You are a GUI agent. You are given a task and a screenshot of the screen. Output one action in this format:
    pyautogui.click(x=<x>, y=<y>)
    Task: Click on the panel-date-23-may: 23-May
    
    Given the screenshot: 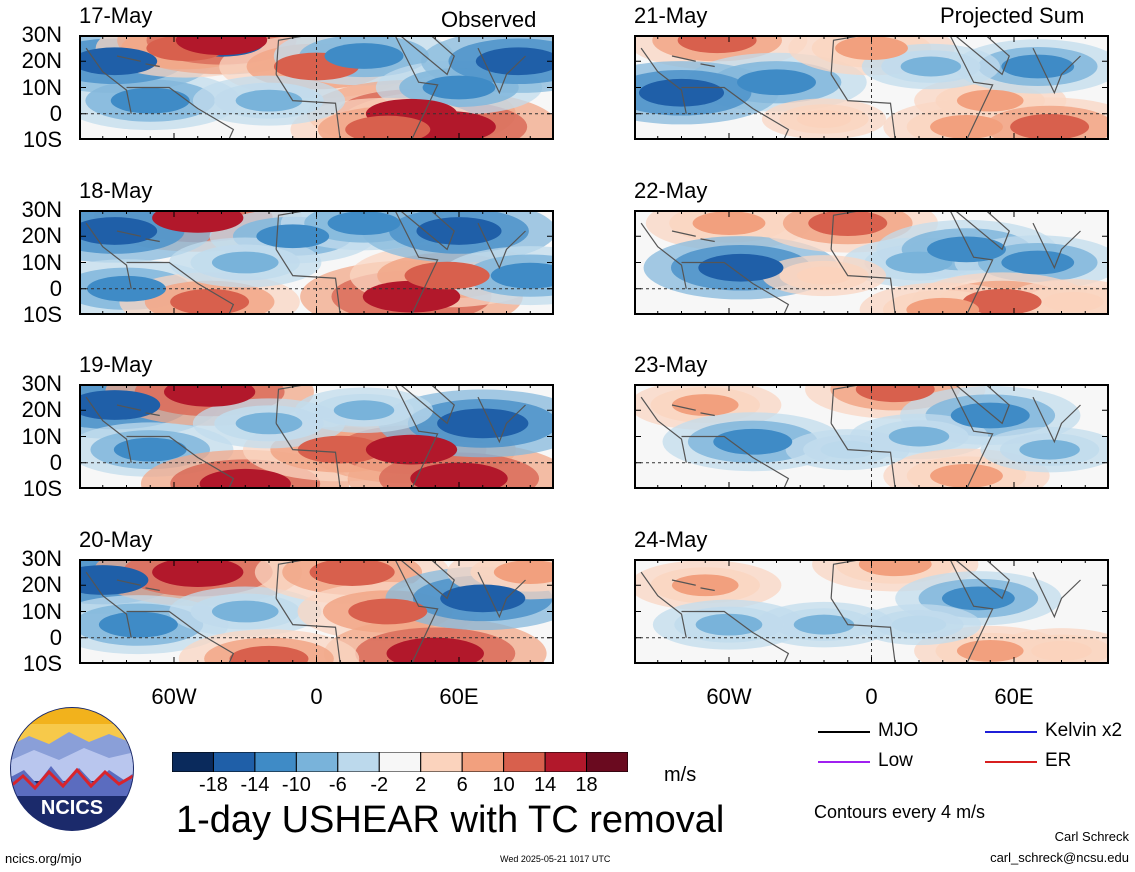 What is the action you would take?
    pyautogui.click(x=671, y=364)
    